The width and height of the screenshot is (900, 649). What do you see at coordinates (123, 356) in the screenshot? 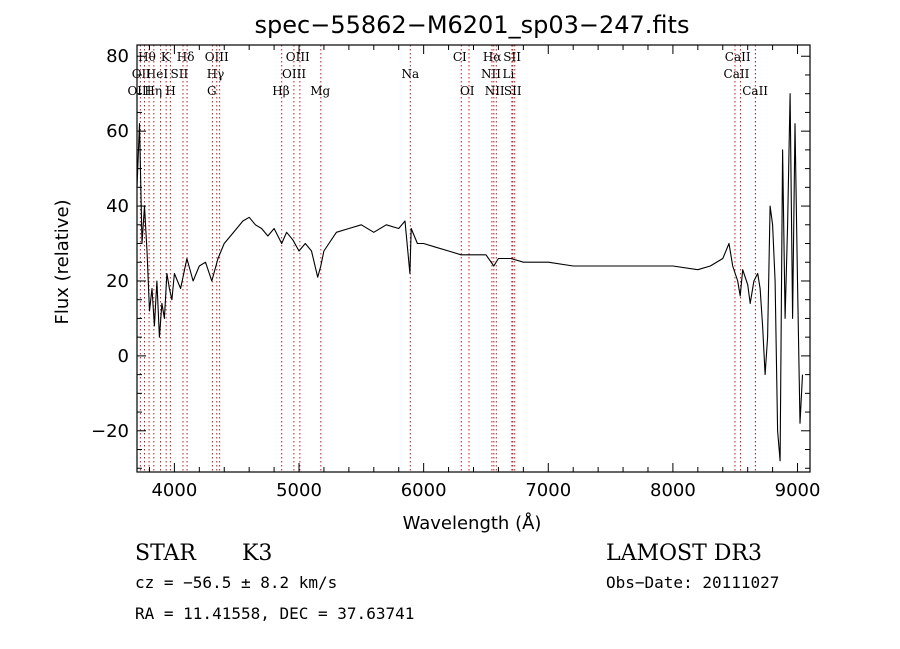
I see `y-tick-label: 0` at bounding box center [123, 356].